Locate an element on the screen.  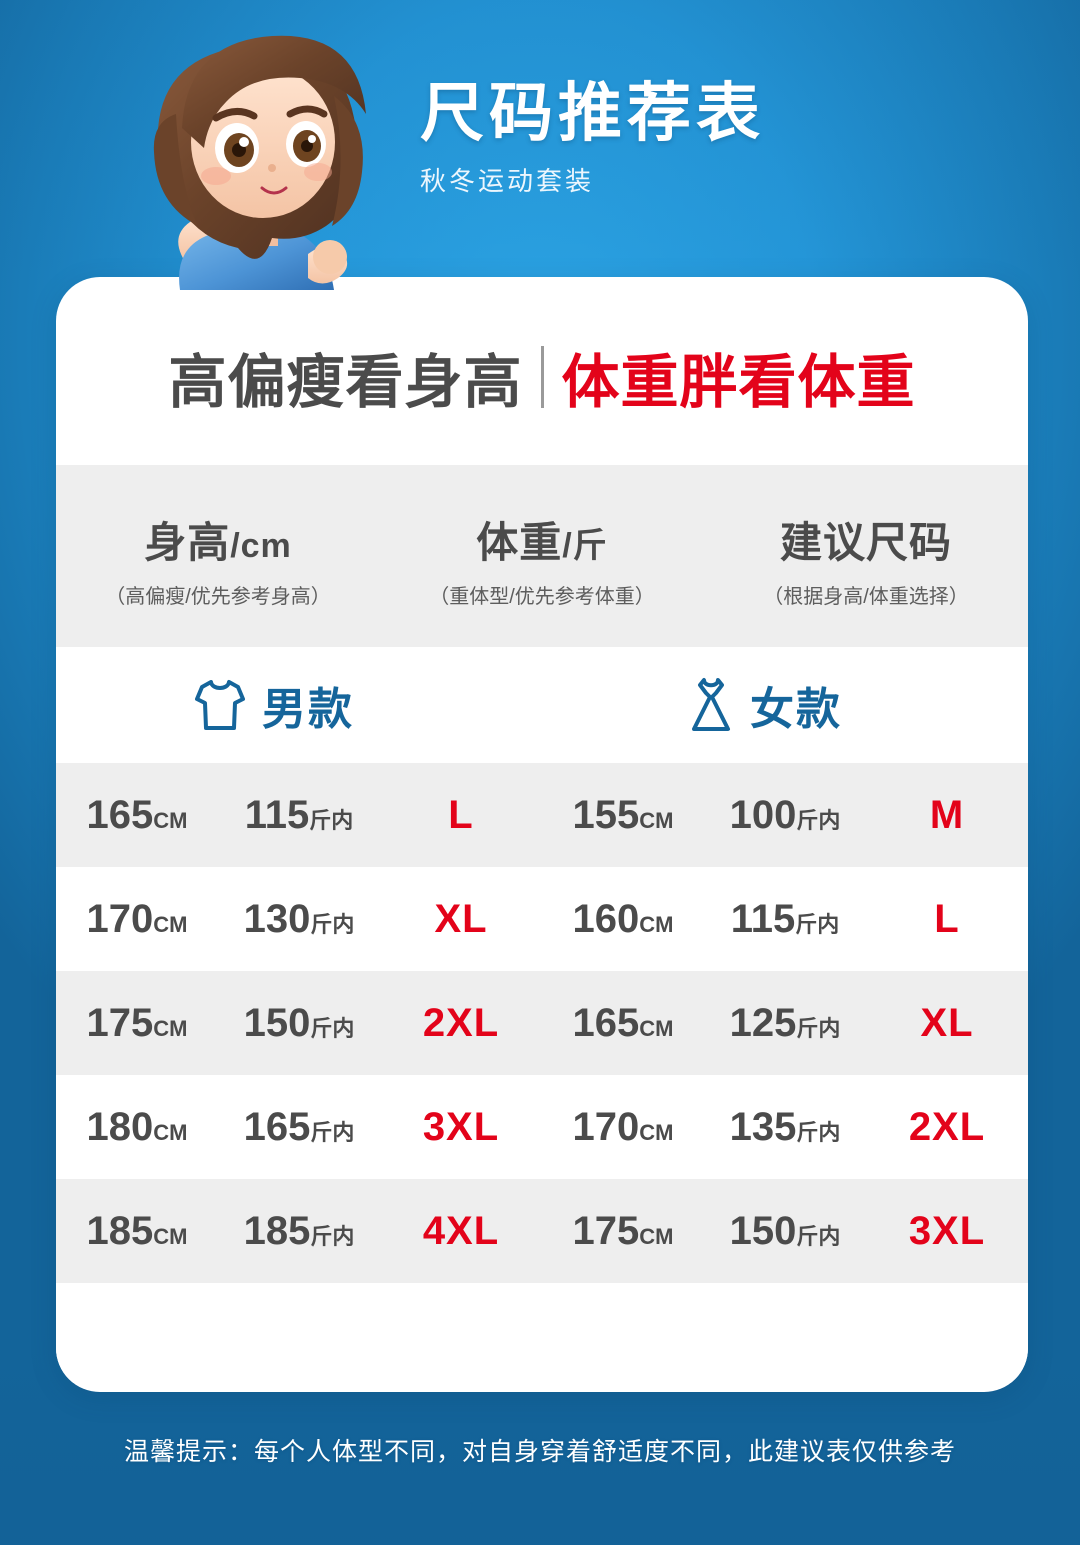
cell-women-size: 3XL is located at coordinates (947, 1231).